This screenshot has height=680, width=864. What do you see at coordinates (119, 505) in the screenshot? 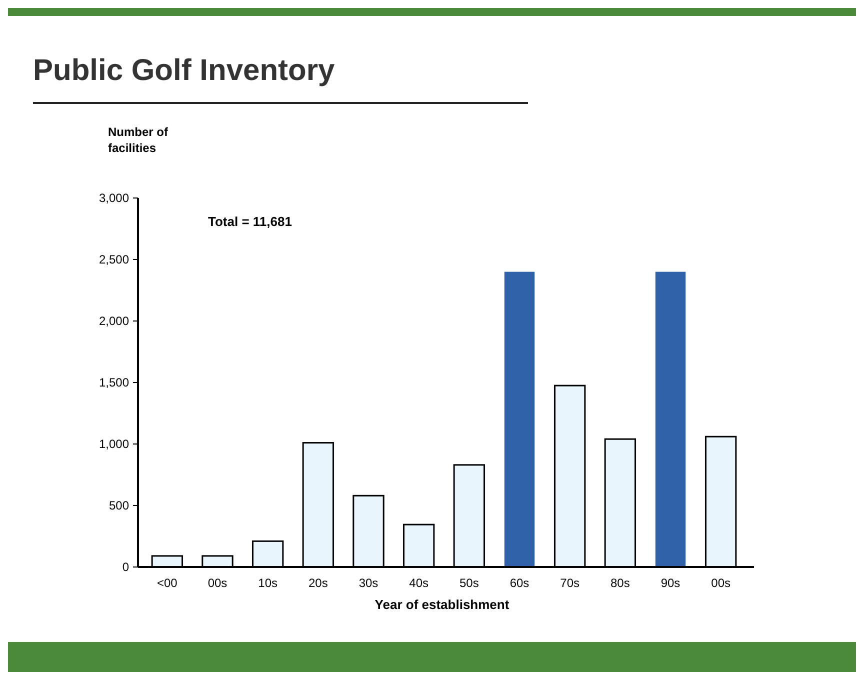
I see `y-tick-label: 500` at bounding box center [119, 505].